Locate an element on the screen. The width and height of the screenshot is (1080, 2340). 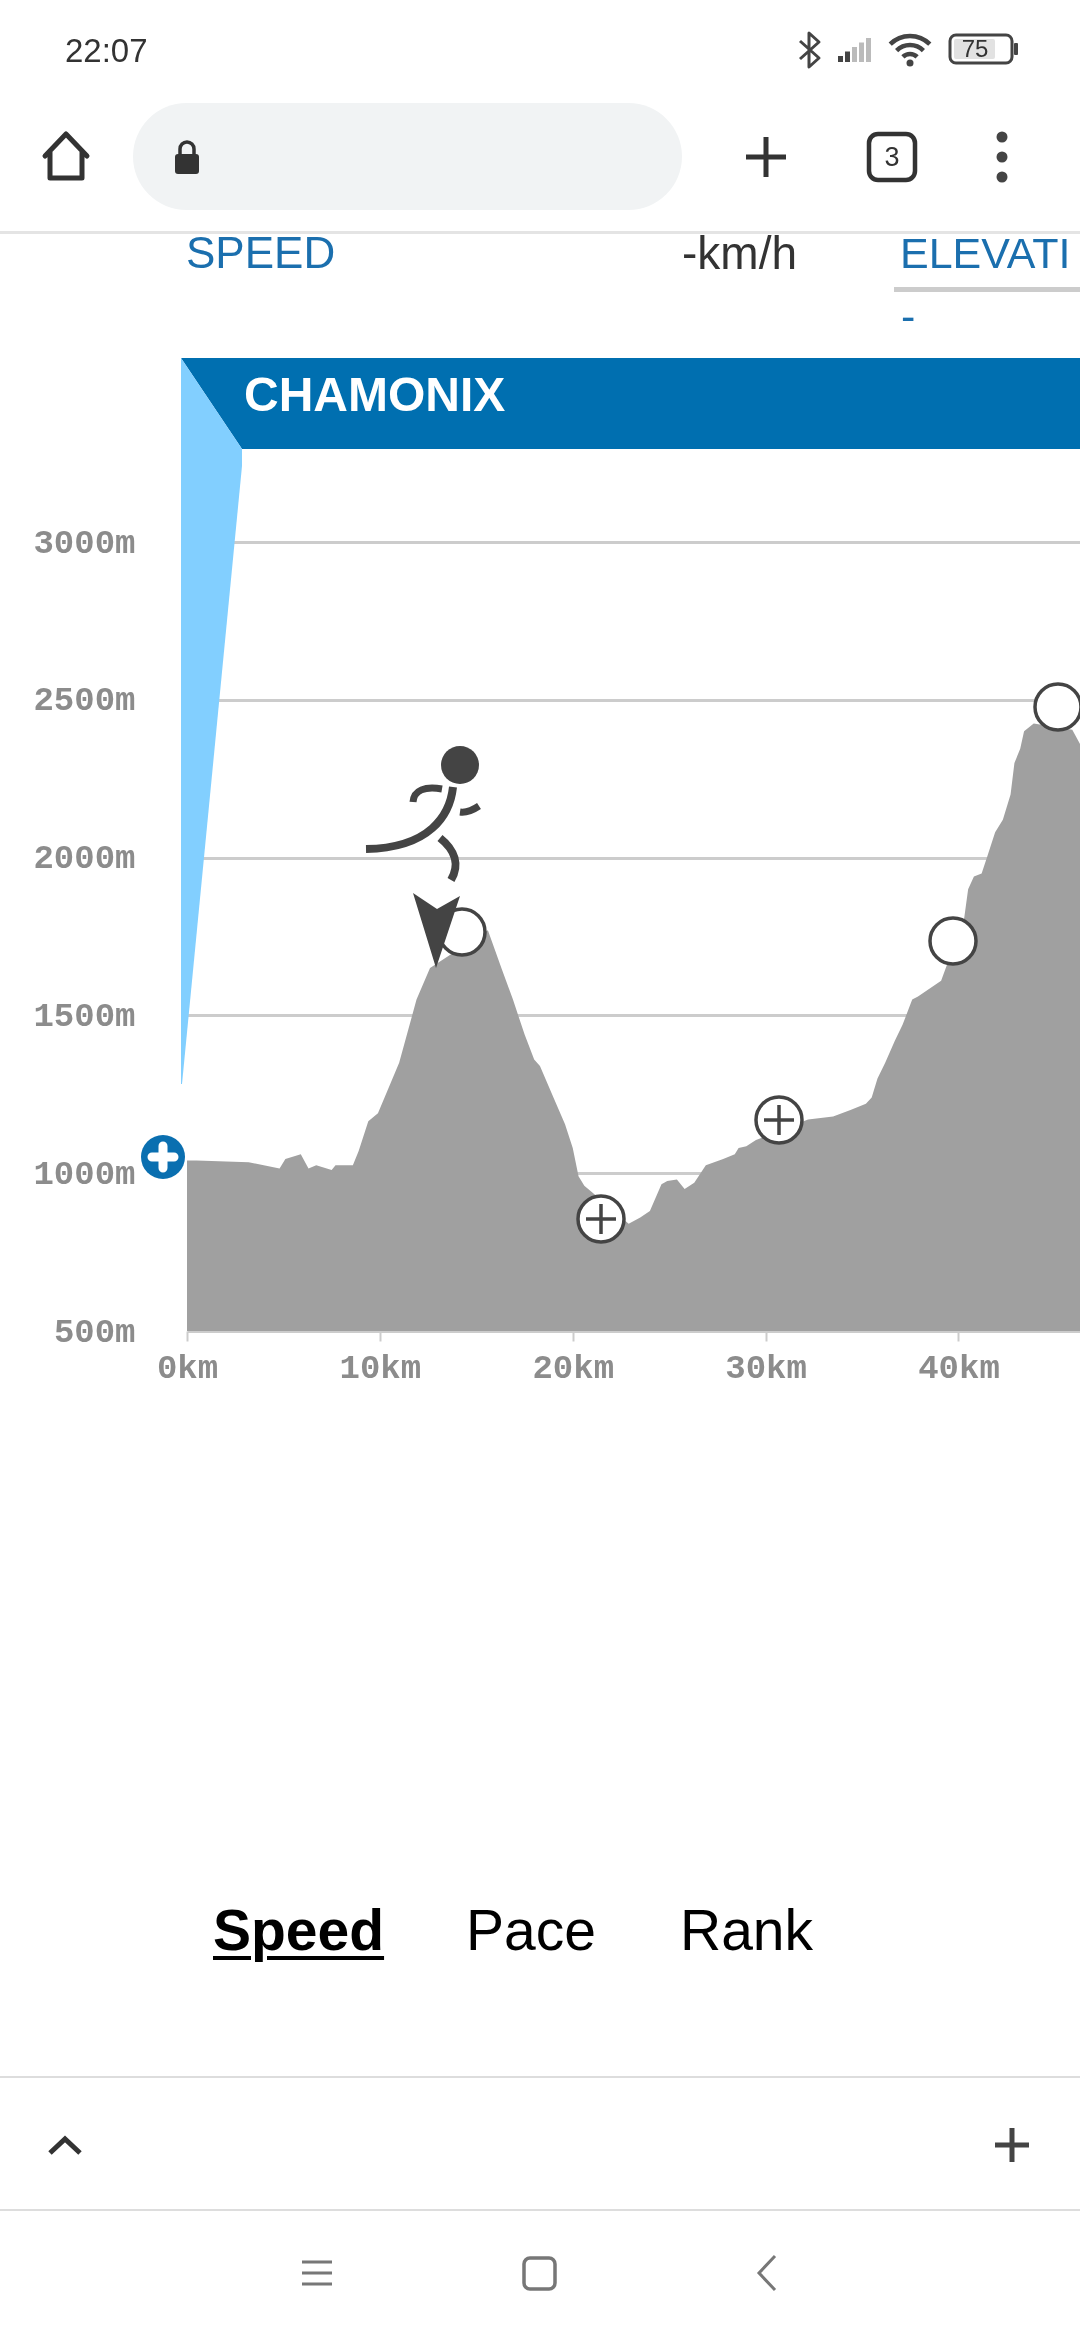
text: -km/h is located at coordinates (739, 253).